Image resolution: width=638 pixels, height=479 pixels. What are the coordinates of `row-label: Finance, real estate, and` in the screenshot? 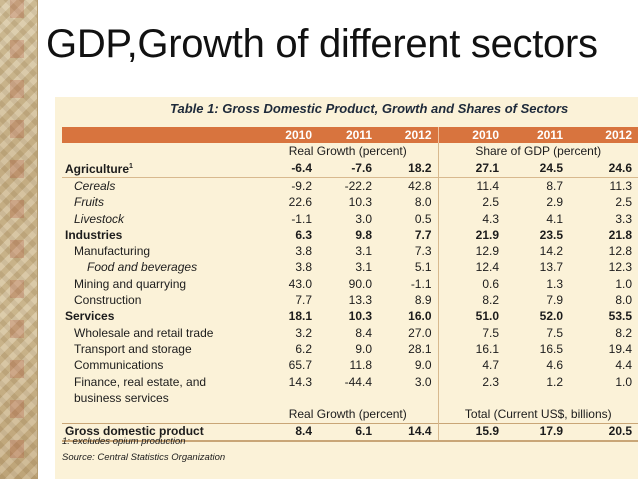 It's located at (160, 382).